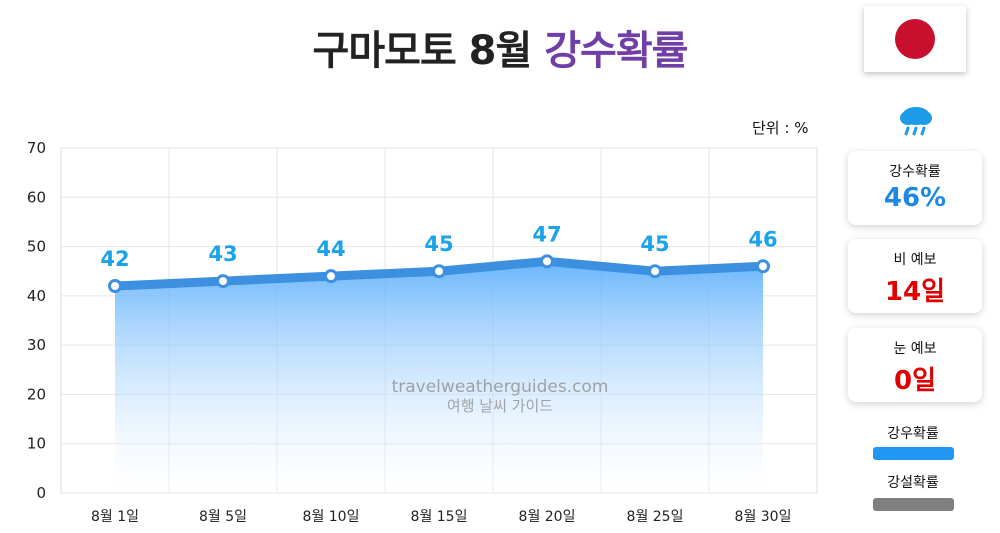 The image size is (1000, 533). What do you see at coordinates (913, 453) in the screenshot?
I see `legend-swatch-rain` at bounding box center [913, 453].